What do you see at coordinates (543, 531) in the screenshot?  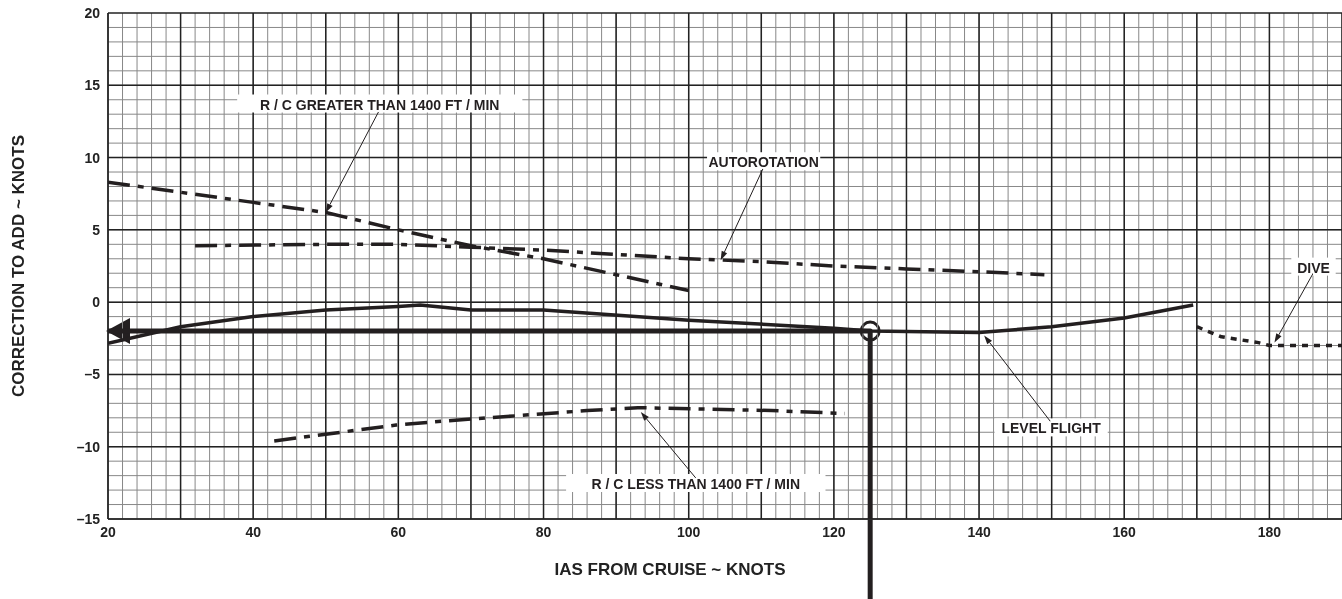 I see `x-tick-label: 80` at bounding box center [543, 531].